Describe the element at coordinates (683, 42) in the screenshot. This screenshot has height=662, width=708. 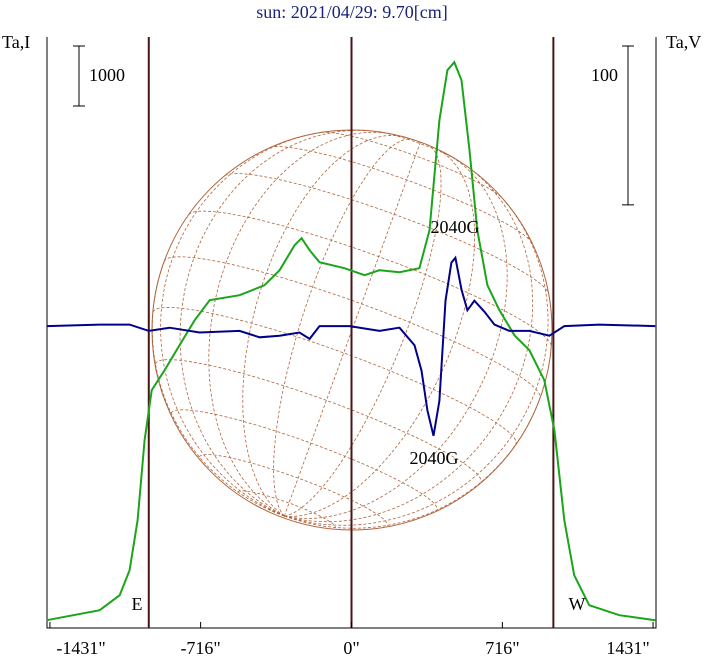
I see `y2-axis-label: Ta,V` at that location.